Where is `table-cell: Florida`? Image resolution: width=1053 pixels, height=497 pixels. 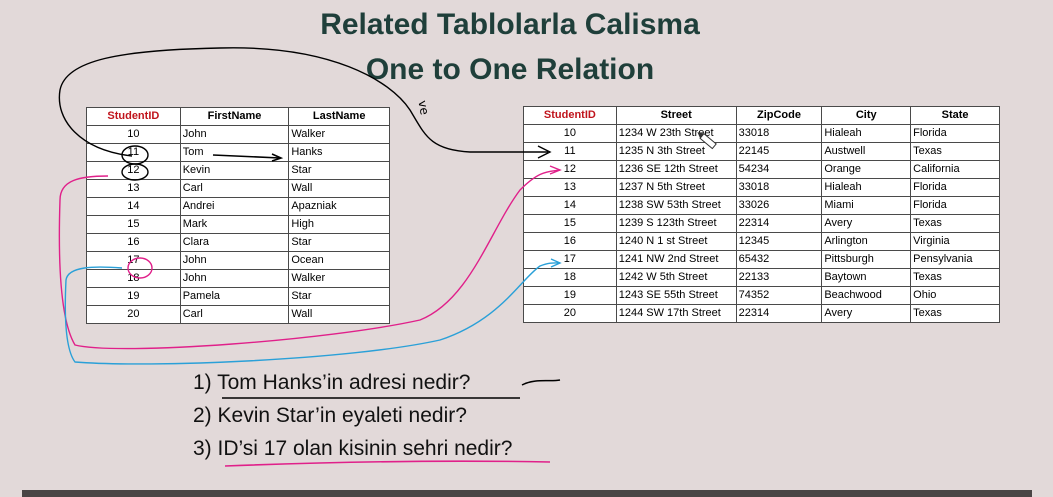 table-cell: Florida is located at coordinates (955, 187).